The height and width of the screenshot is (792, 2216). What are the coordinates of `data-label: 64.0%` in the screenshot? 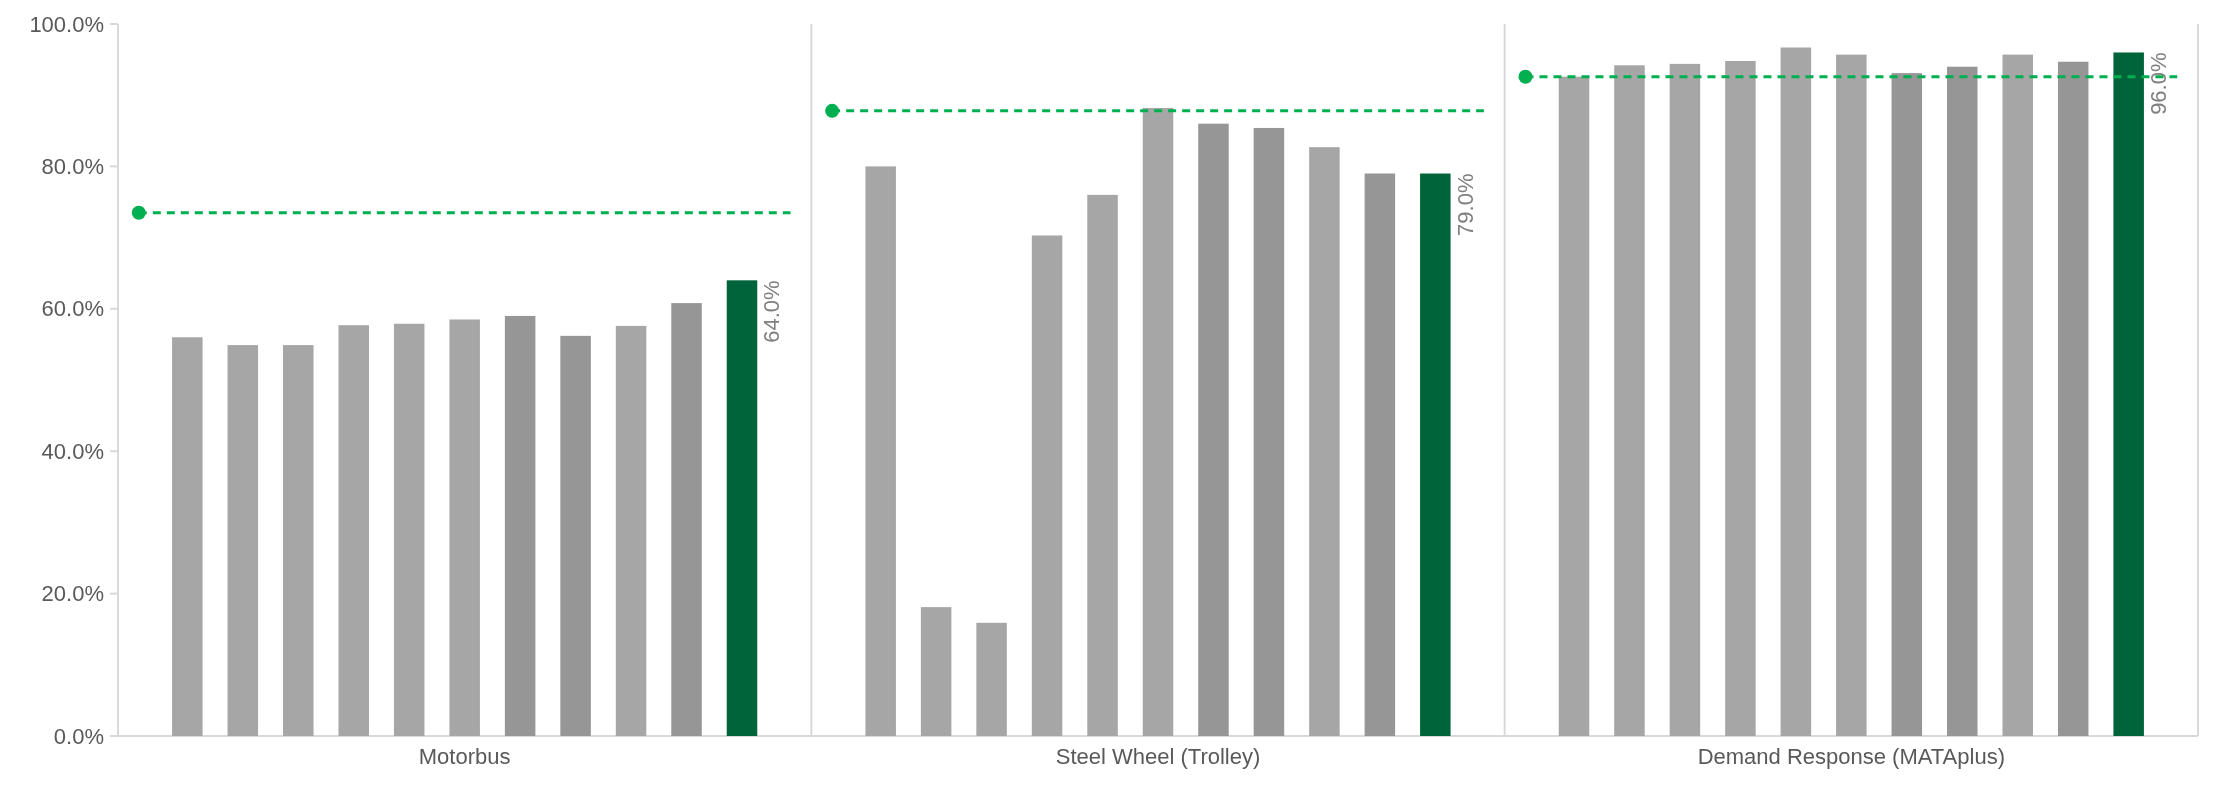 It's located at (772, 311).